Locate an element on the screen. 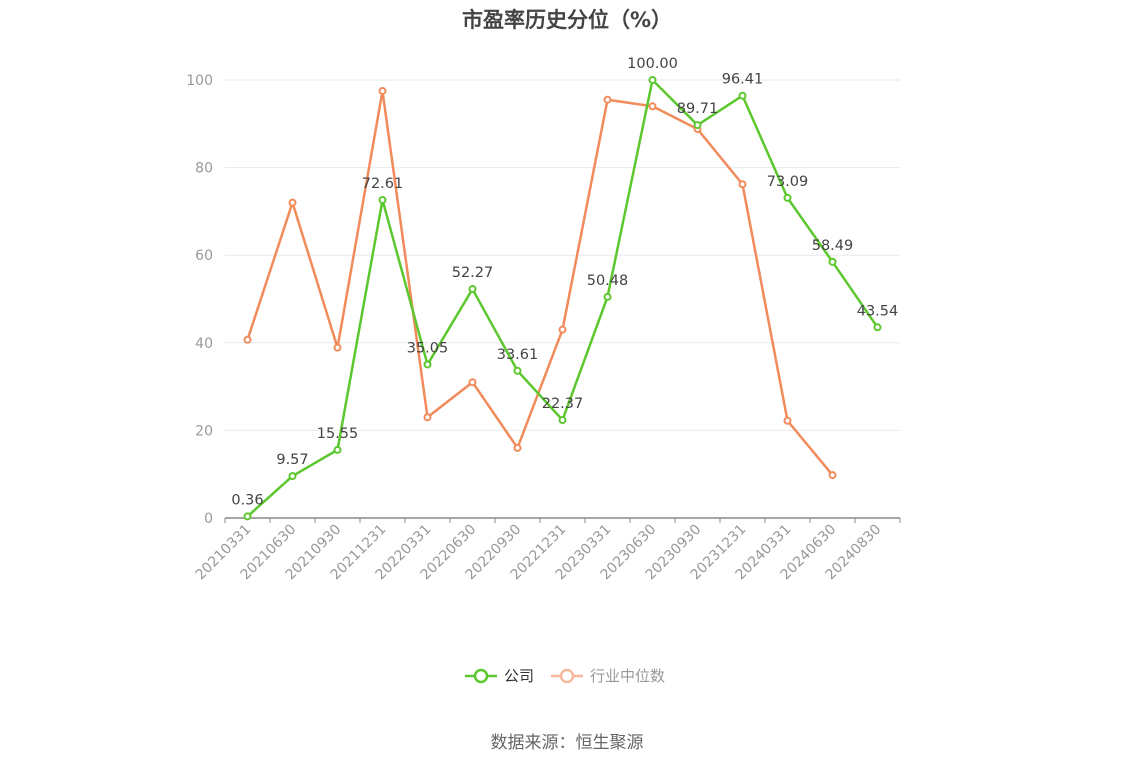  data-label: 9.57 is located at coordinates (292, 460).